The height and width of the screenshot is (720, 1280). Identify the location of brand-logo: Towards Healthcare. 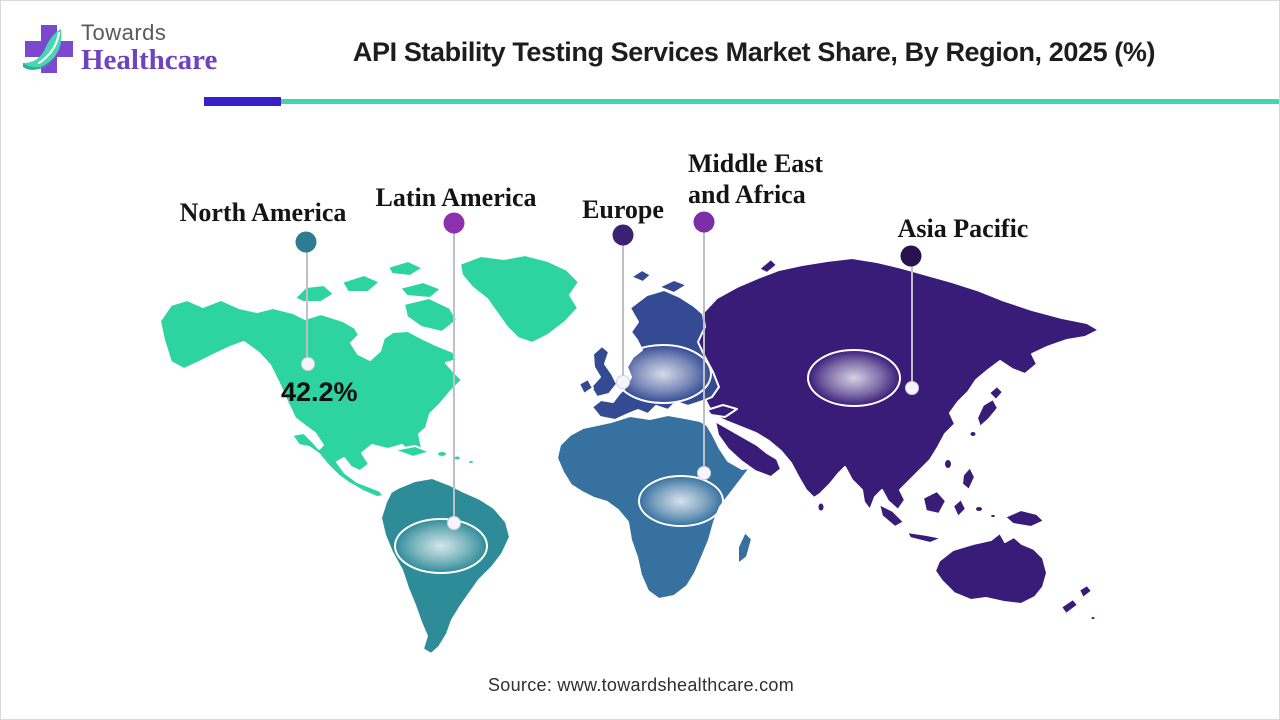
(130, 55).